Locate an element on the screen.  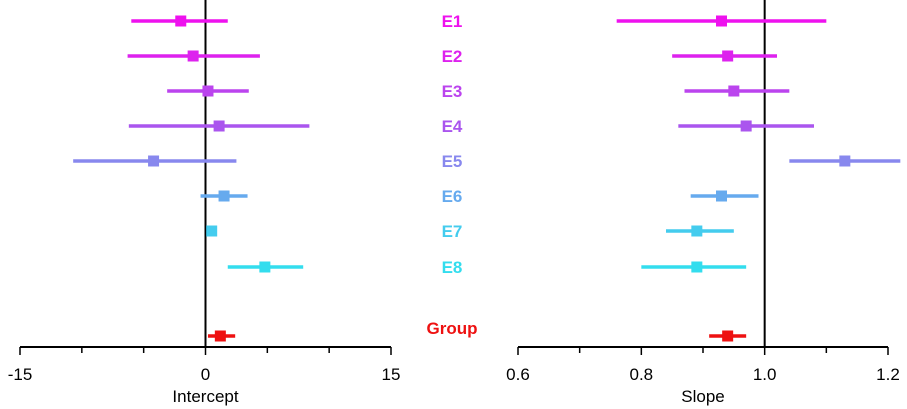
slope-tick-label: 0.8 is located at coordinates (642, 374).